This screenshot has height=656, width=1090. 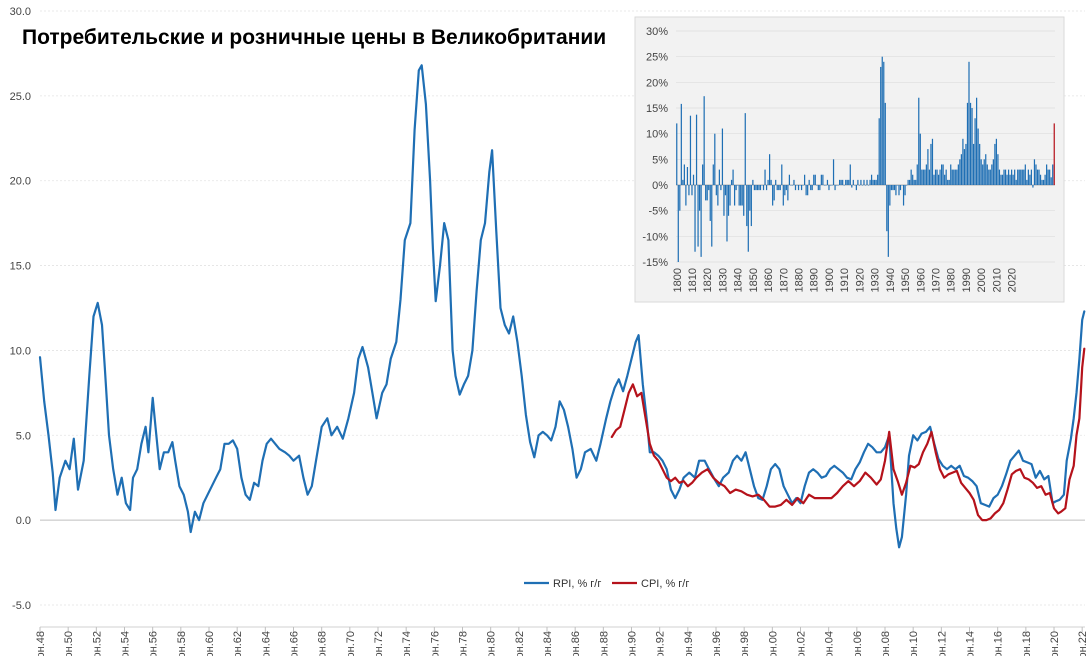 What do you see at coordinates (773, 643) in the screenshot?
I see `x-tick-label: июн.00` at bounding box center [773, 643].